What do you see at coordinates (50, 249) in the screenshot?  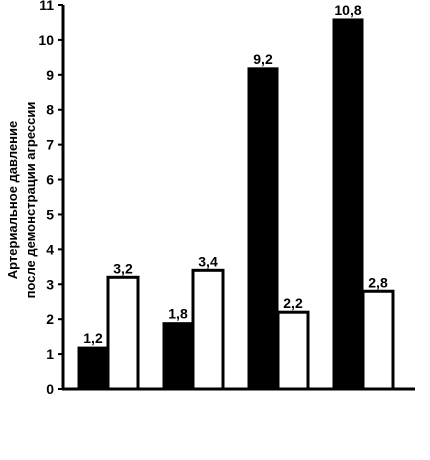 I see `y-tick-label: 4` at bounding box center [50, 249].